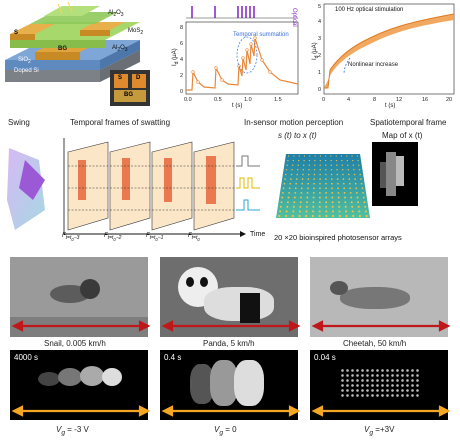 The image size is (460, 440). What do you see at coordinates (120, 78) in the screenshot?
I see `inset-s: S` at bounding box center [120, 78].